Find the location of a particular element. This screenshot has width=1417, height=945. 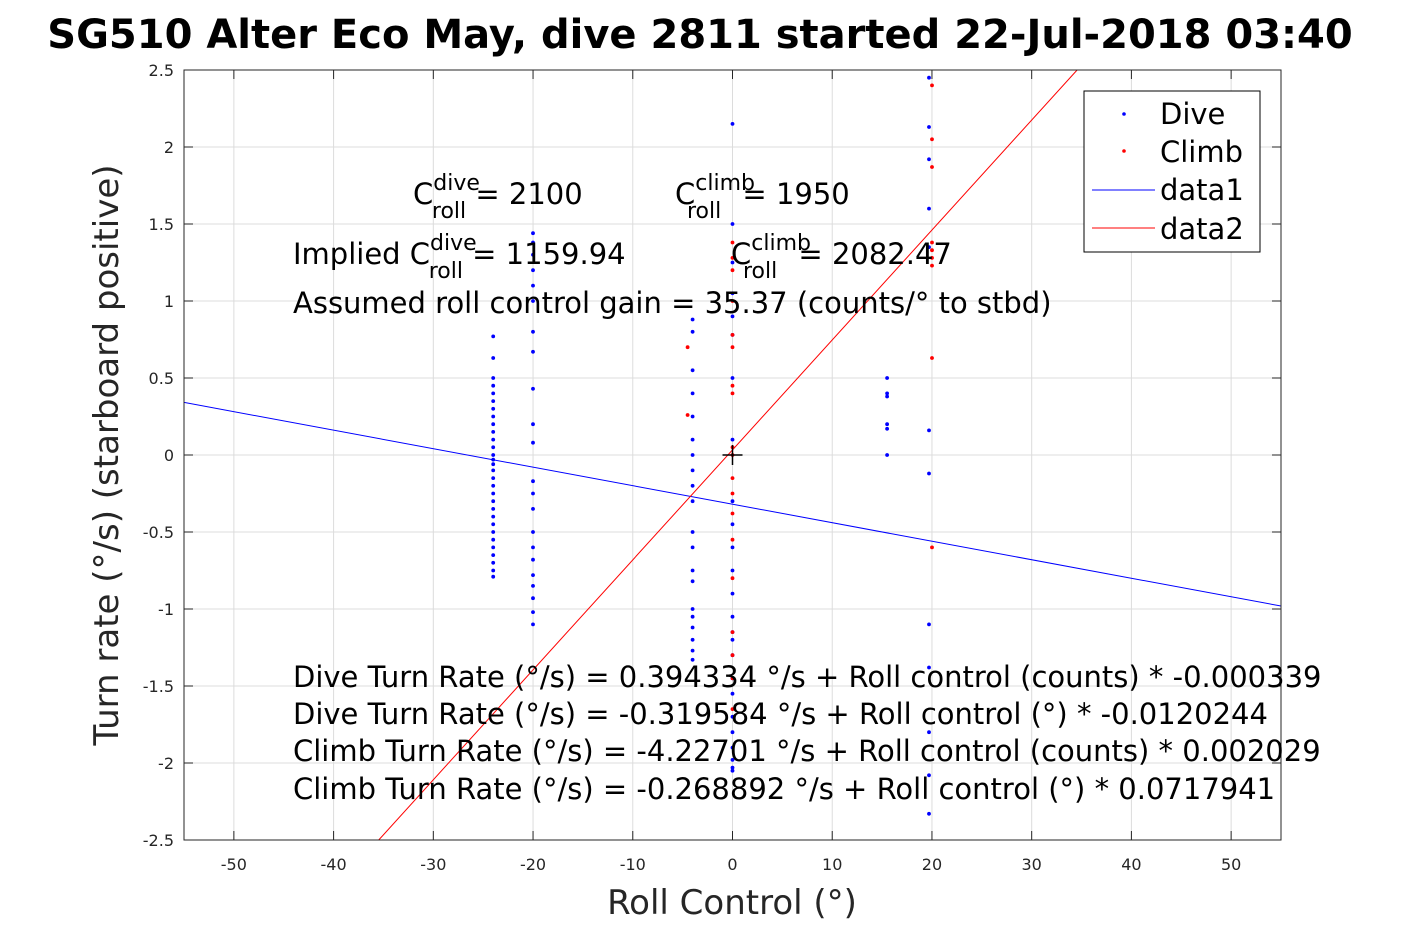

x-tick-label: 10 is located at coordinates (832, 864).